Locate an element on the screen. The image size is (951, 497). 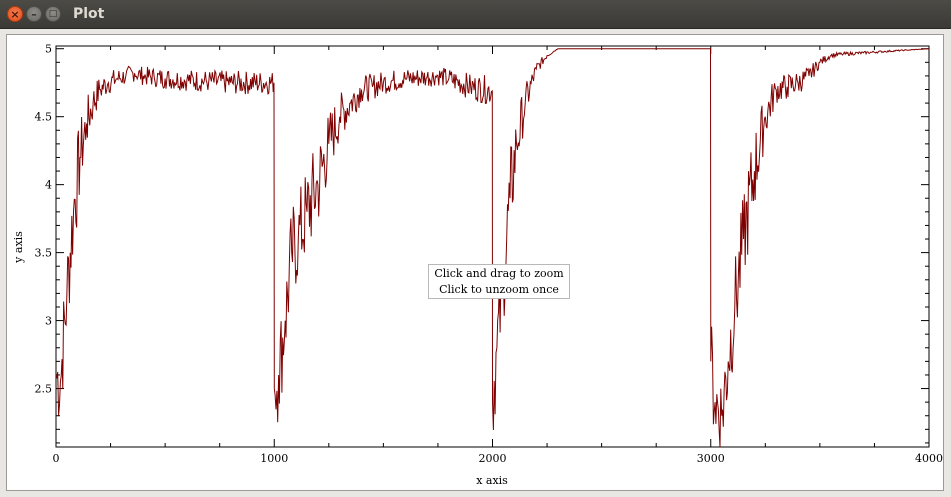
x-tick-label: 2000 is located at coordinates (493, 458).